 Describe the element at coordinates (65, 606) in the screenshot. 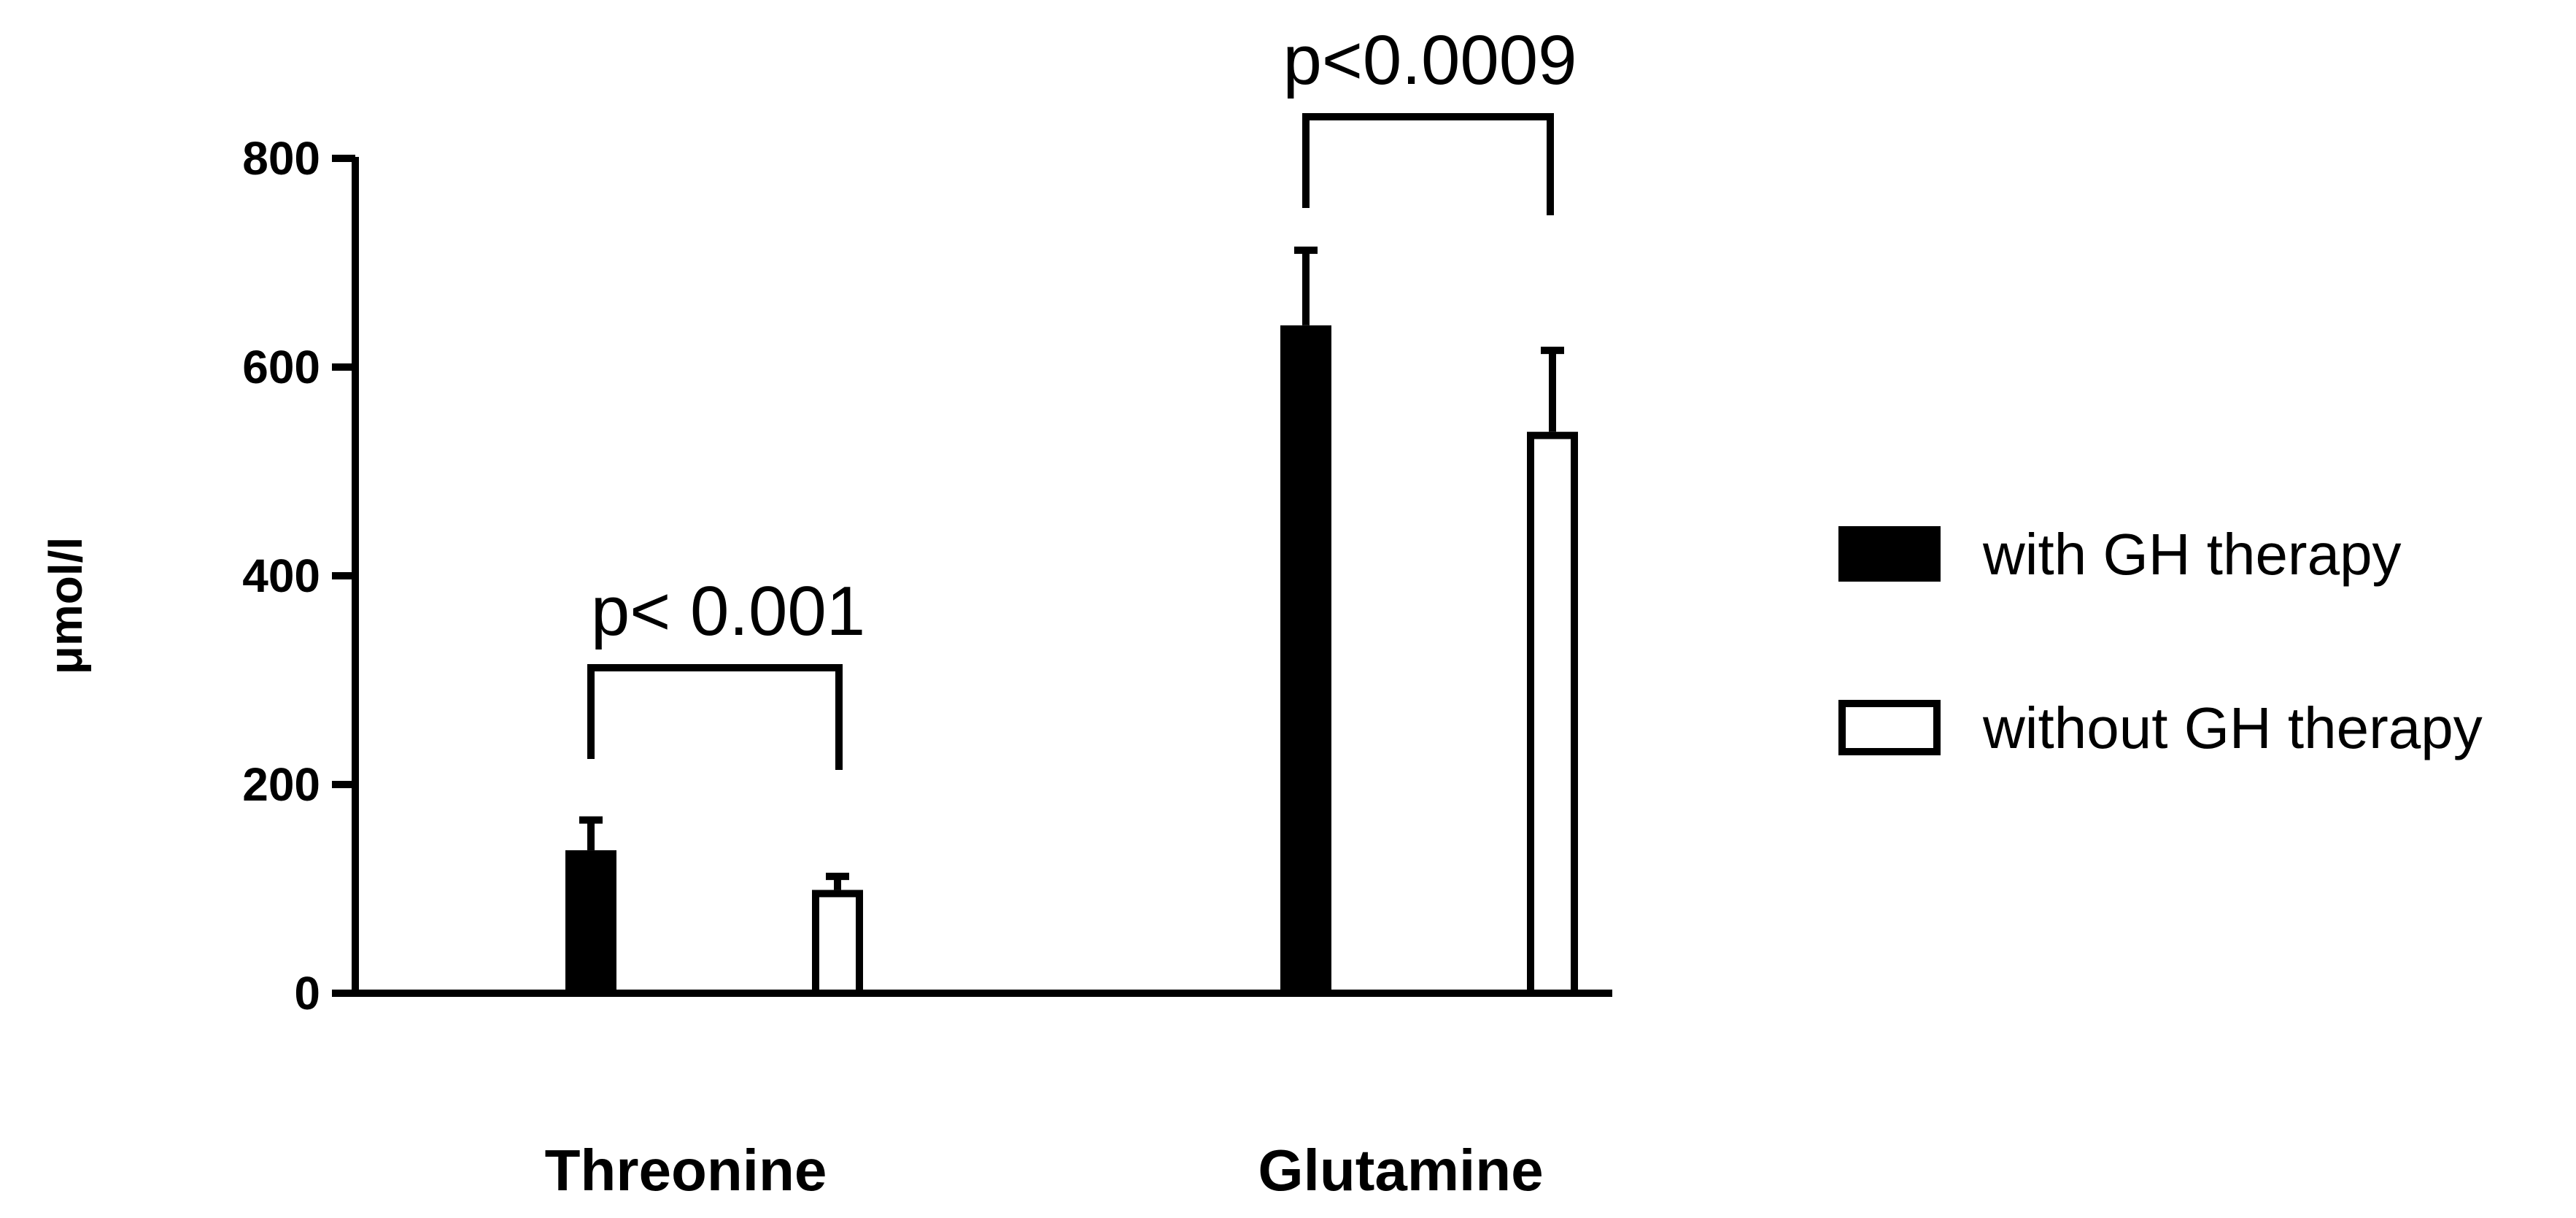

I see `y-axis-title: μmol/l` at that location.